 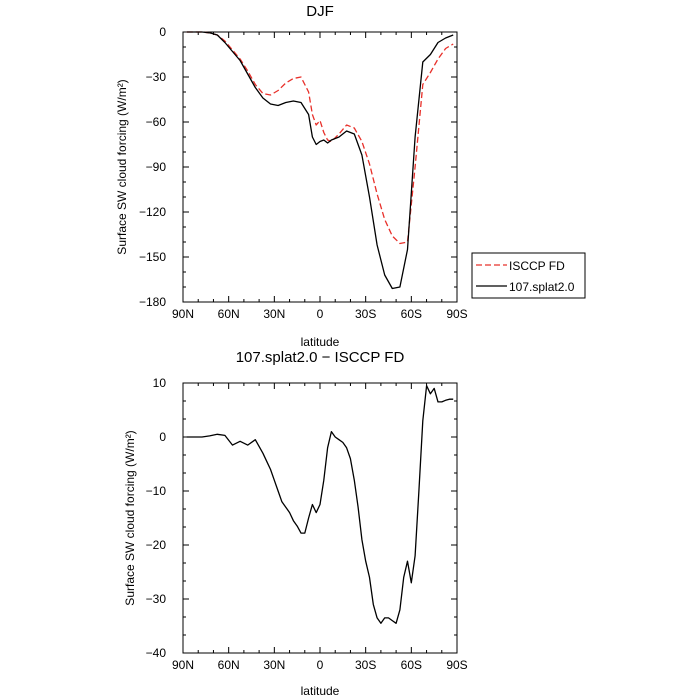 I want to click on y-tick-label: −60, so click(x=156, y=122).